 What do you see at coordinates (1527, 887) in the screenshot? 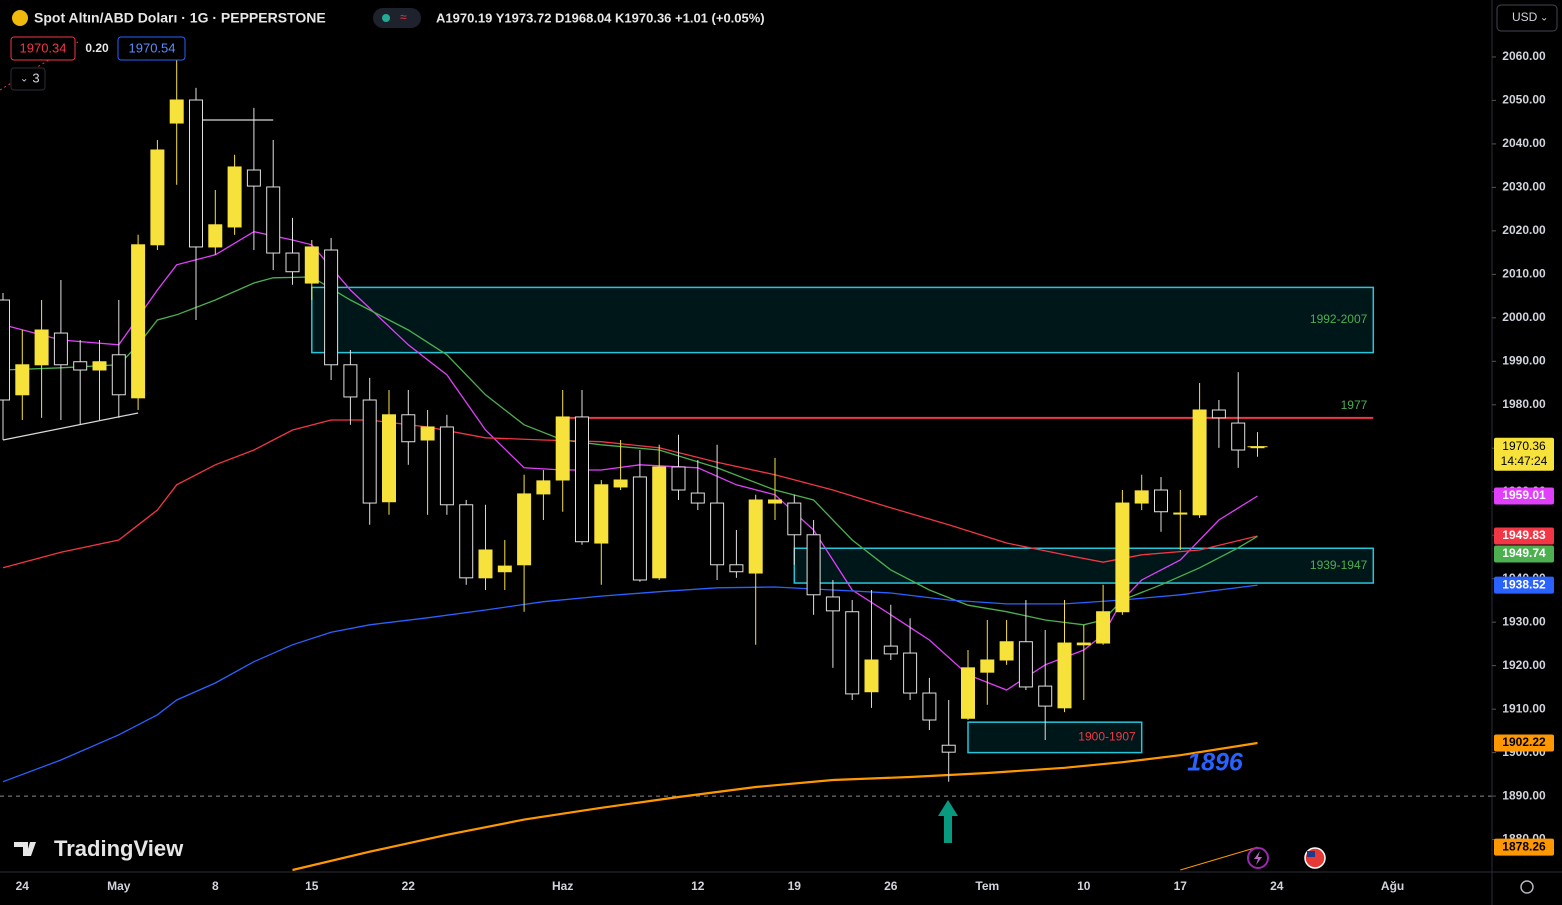
I see `settings-icon` at bounding box center [1527, 887].